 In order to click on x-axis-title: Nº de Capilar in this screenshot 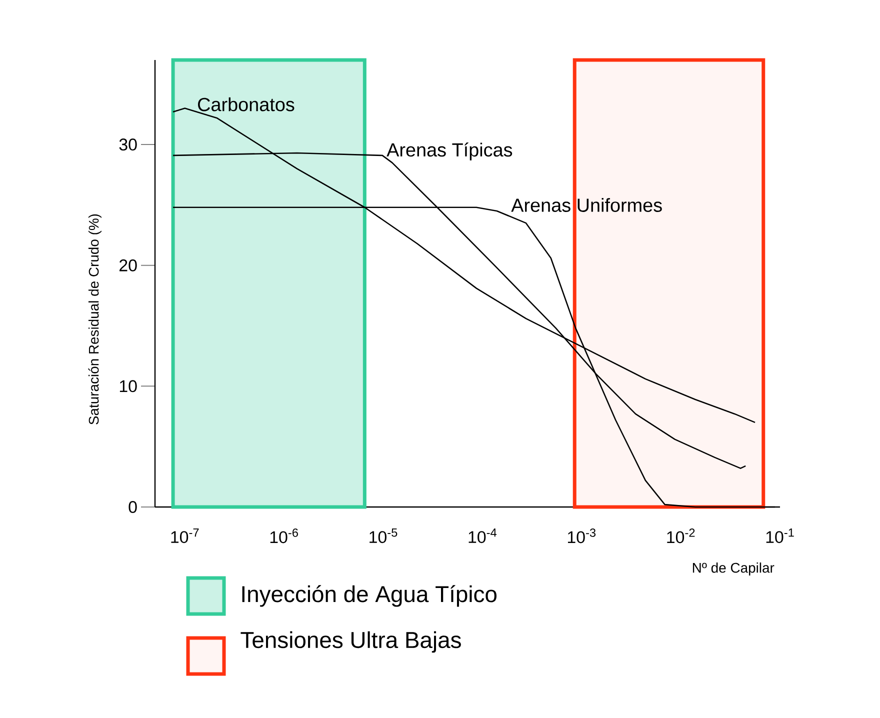, I will do `click(733, 569)`.